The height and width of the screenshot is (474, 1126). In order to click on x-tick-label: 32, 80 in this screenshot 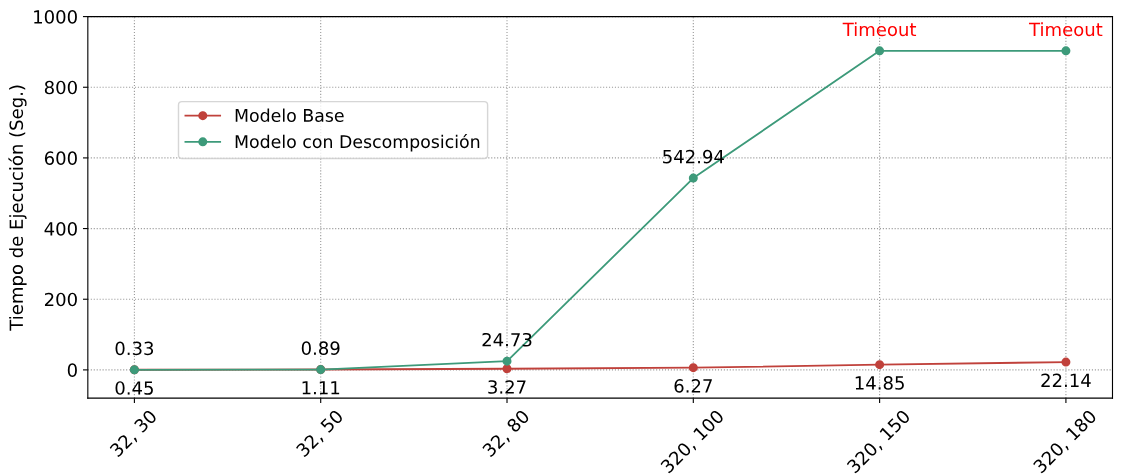, I will do `click(506, 433)`.